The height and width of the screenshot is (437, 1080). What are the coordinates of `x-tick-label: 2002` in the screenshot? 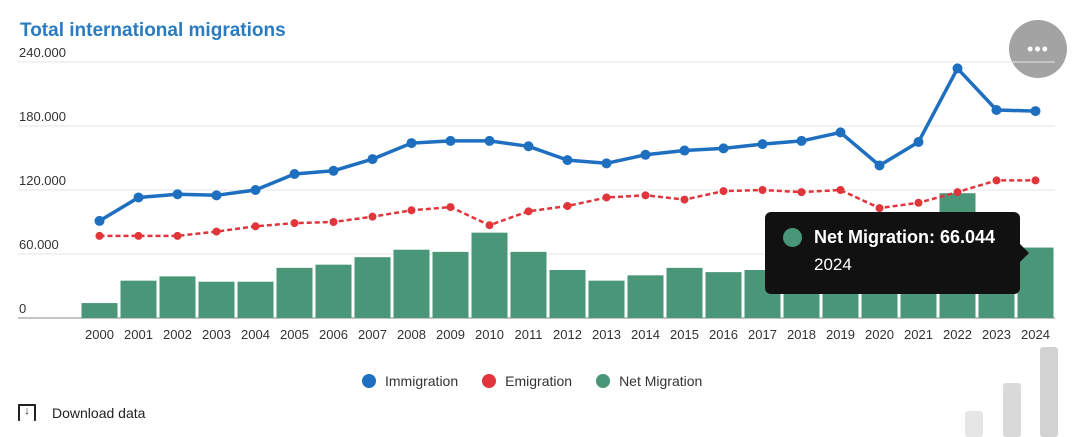 It's located at (177, 334).